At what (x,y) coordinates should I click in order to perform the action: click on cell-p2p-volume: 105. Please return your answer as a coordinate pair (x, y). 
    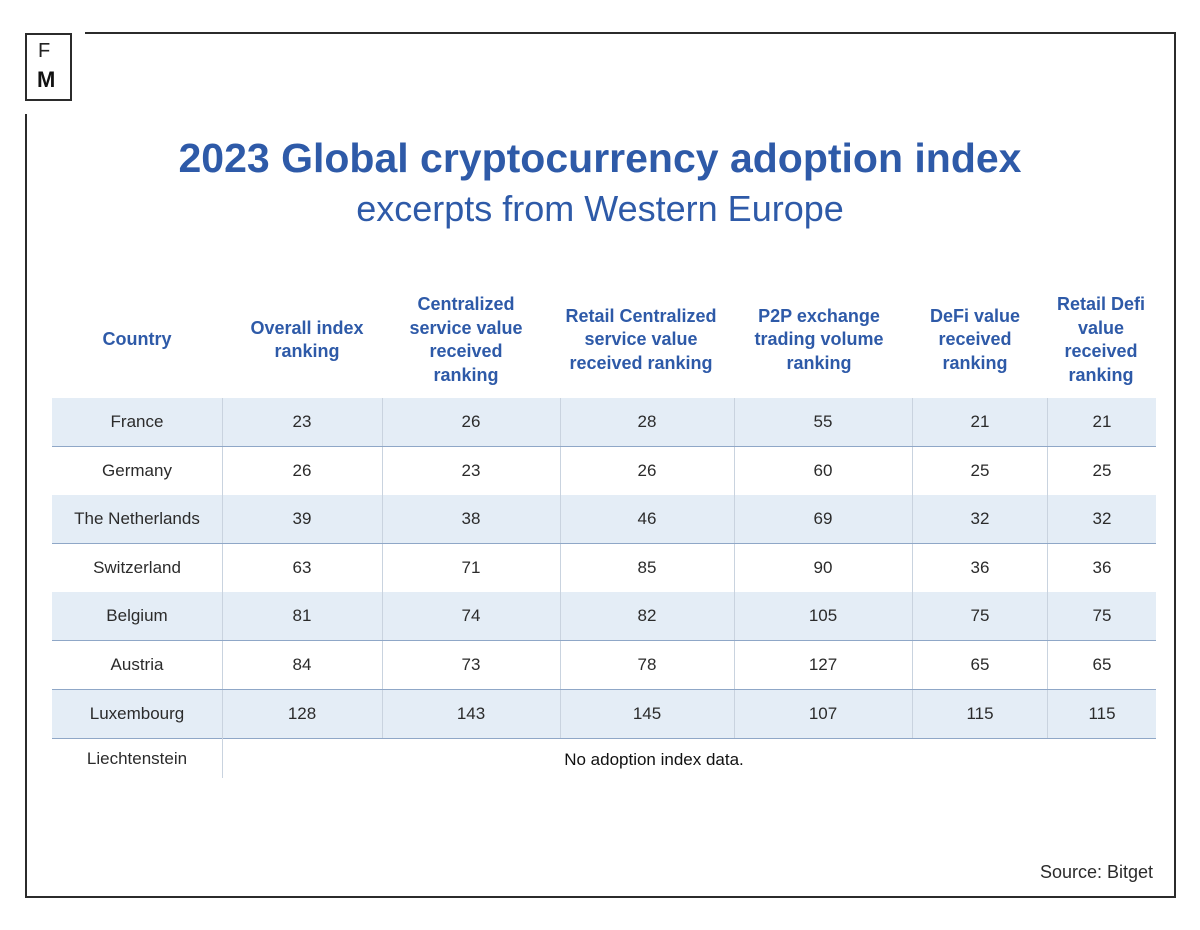
    Looking at the image, I should click on (823, 616).